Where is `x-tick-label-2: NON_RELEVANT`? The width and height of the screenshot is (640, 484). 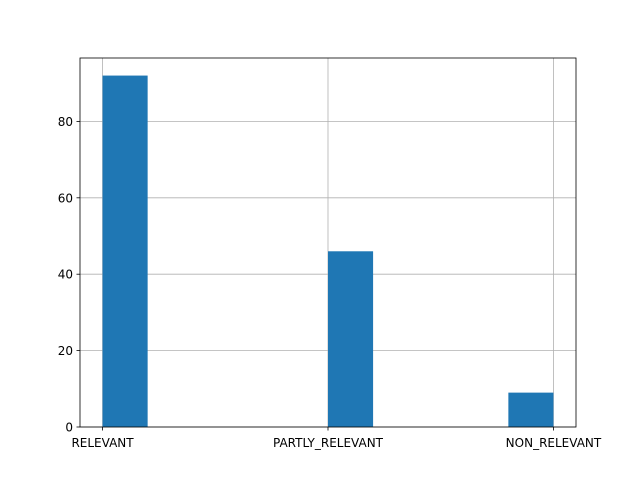
x-tick-label-2: NON_RELEVANT is located at coordinates (554, 443).